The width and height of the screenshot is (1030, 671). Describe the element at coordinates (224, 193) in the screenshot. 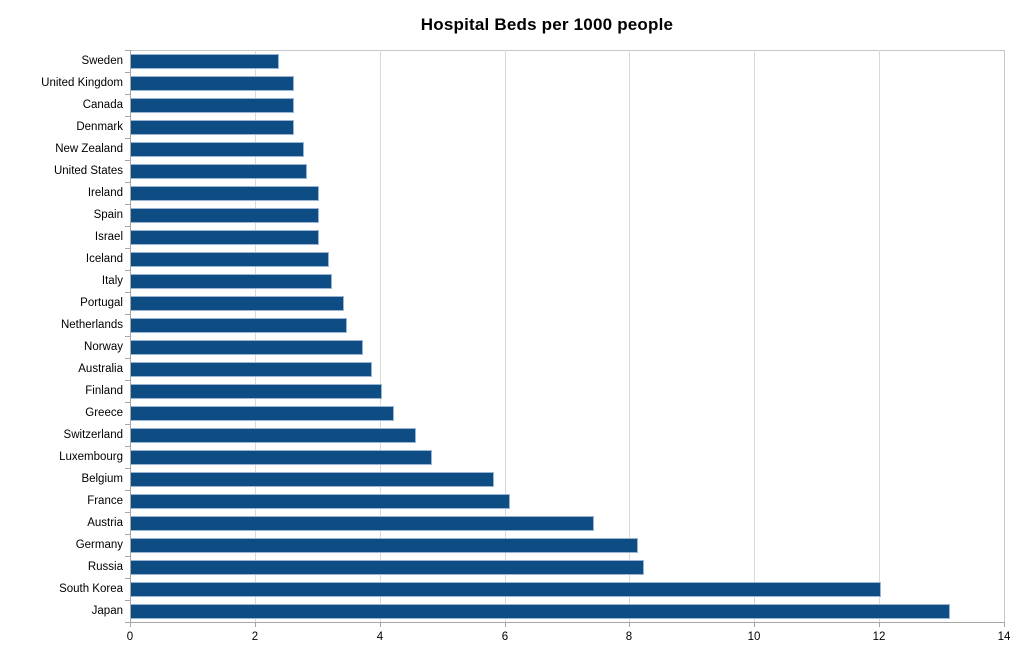

I see `bar-ireland` at that location.